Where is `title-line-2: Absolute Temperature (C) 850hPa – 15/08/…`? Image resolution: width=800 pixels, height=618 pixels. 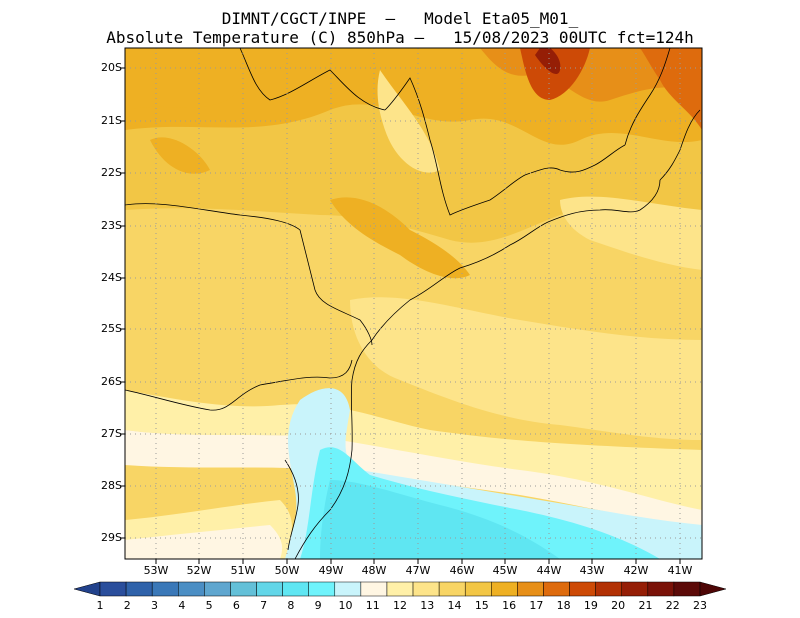 title-line-2: Absolute Temperature (C) 850hPa – 15/08/… is located at coordinates (400, 37).